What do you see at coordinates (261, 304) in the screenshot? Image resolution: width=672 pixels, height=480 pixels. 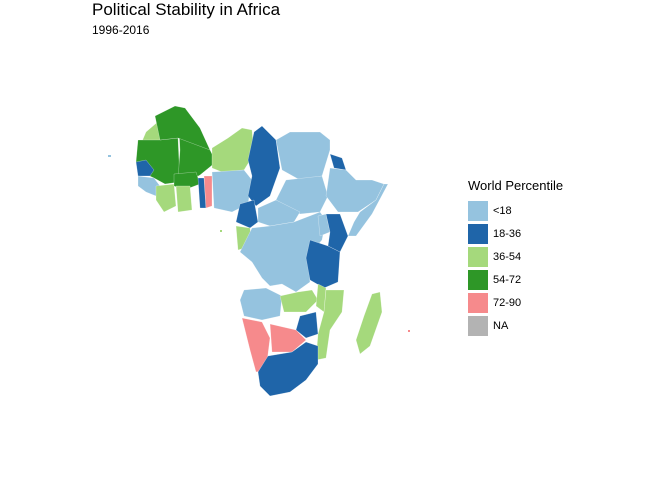 I see `region-angola` at bounding box center [261, 304].